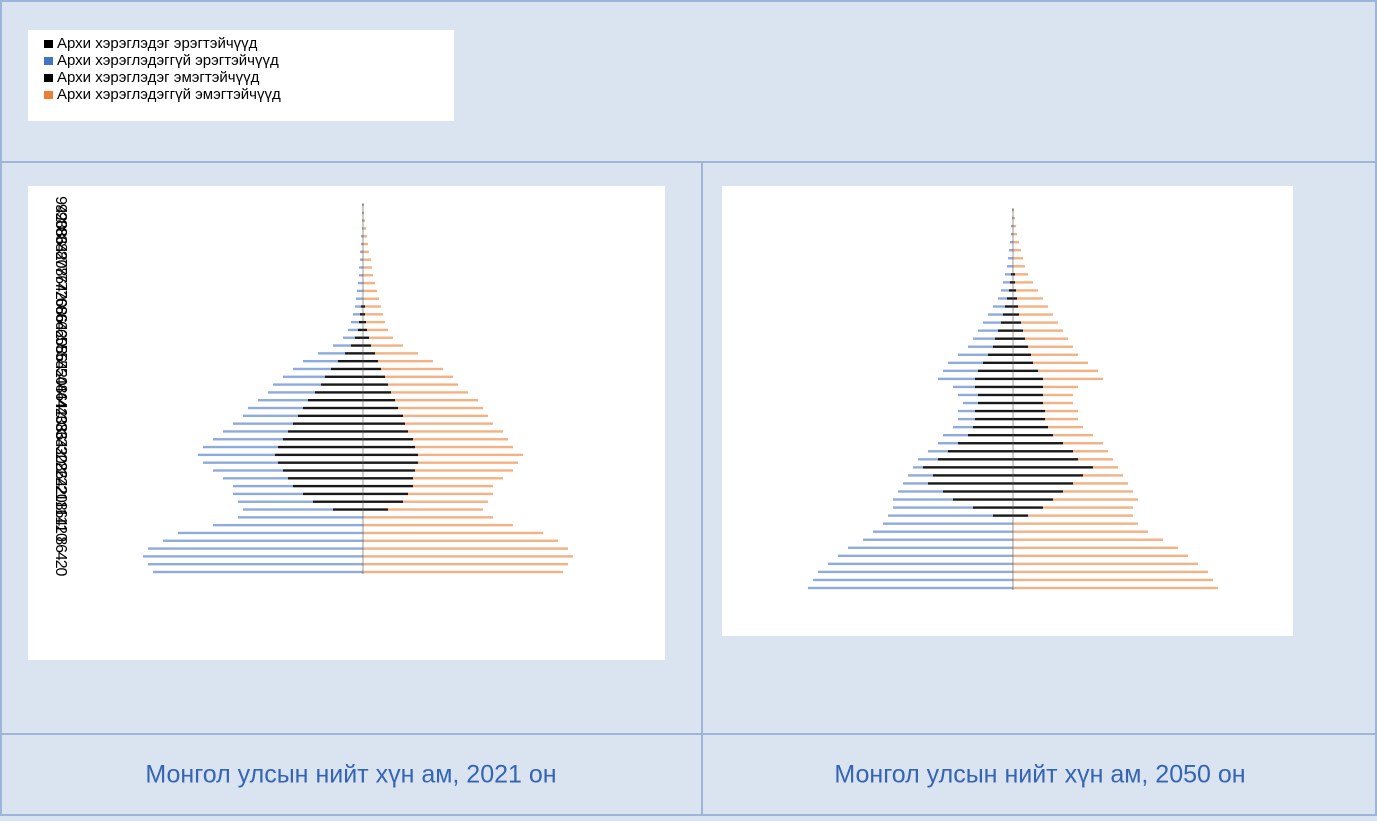 The width and height of the screenshot is (1377, 821). I want to click on y-tick-label: 42, so click(60, 408).